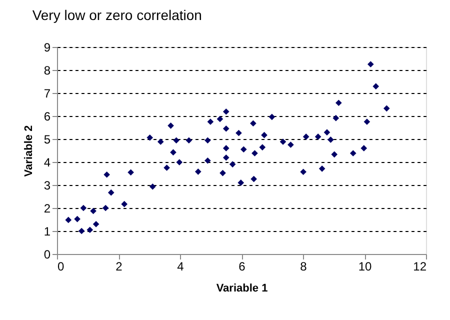 The image size is (450, 320). What do you see at coordinates (47, 231) in the screenshot?
I see `y-tick-label: 1` at bounding box center [47, 231].